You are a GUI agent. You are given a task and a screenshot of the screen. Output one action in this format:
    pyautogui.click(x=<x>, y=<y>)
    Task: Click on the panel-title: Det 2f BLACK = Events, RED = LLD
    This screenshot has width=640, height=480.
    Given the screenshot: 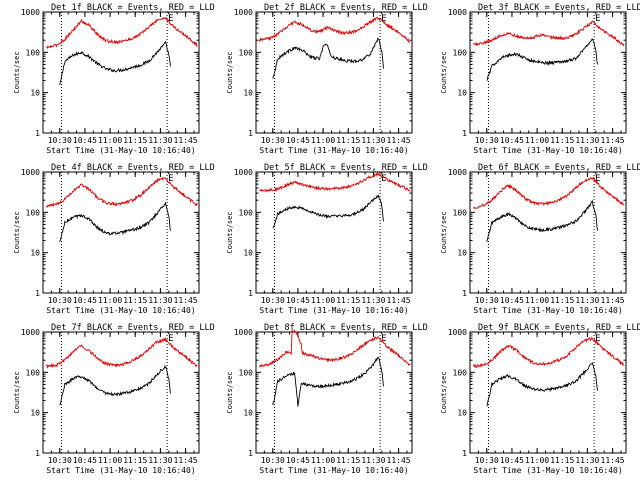 What is the action you would take?
    pyautogui.click(x=346, y=8)
    